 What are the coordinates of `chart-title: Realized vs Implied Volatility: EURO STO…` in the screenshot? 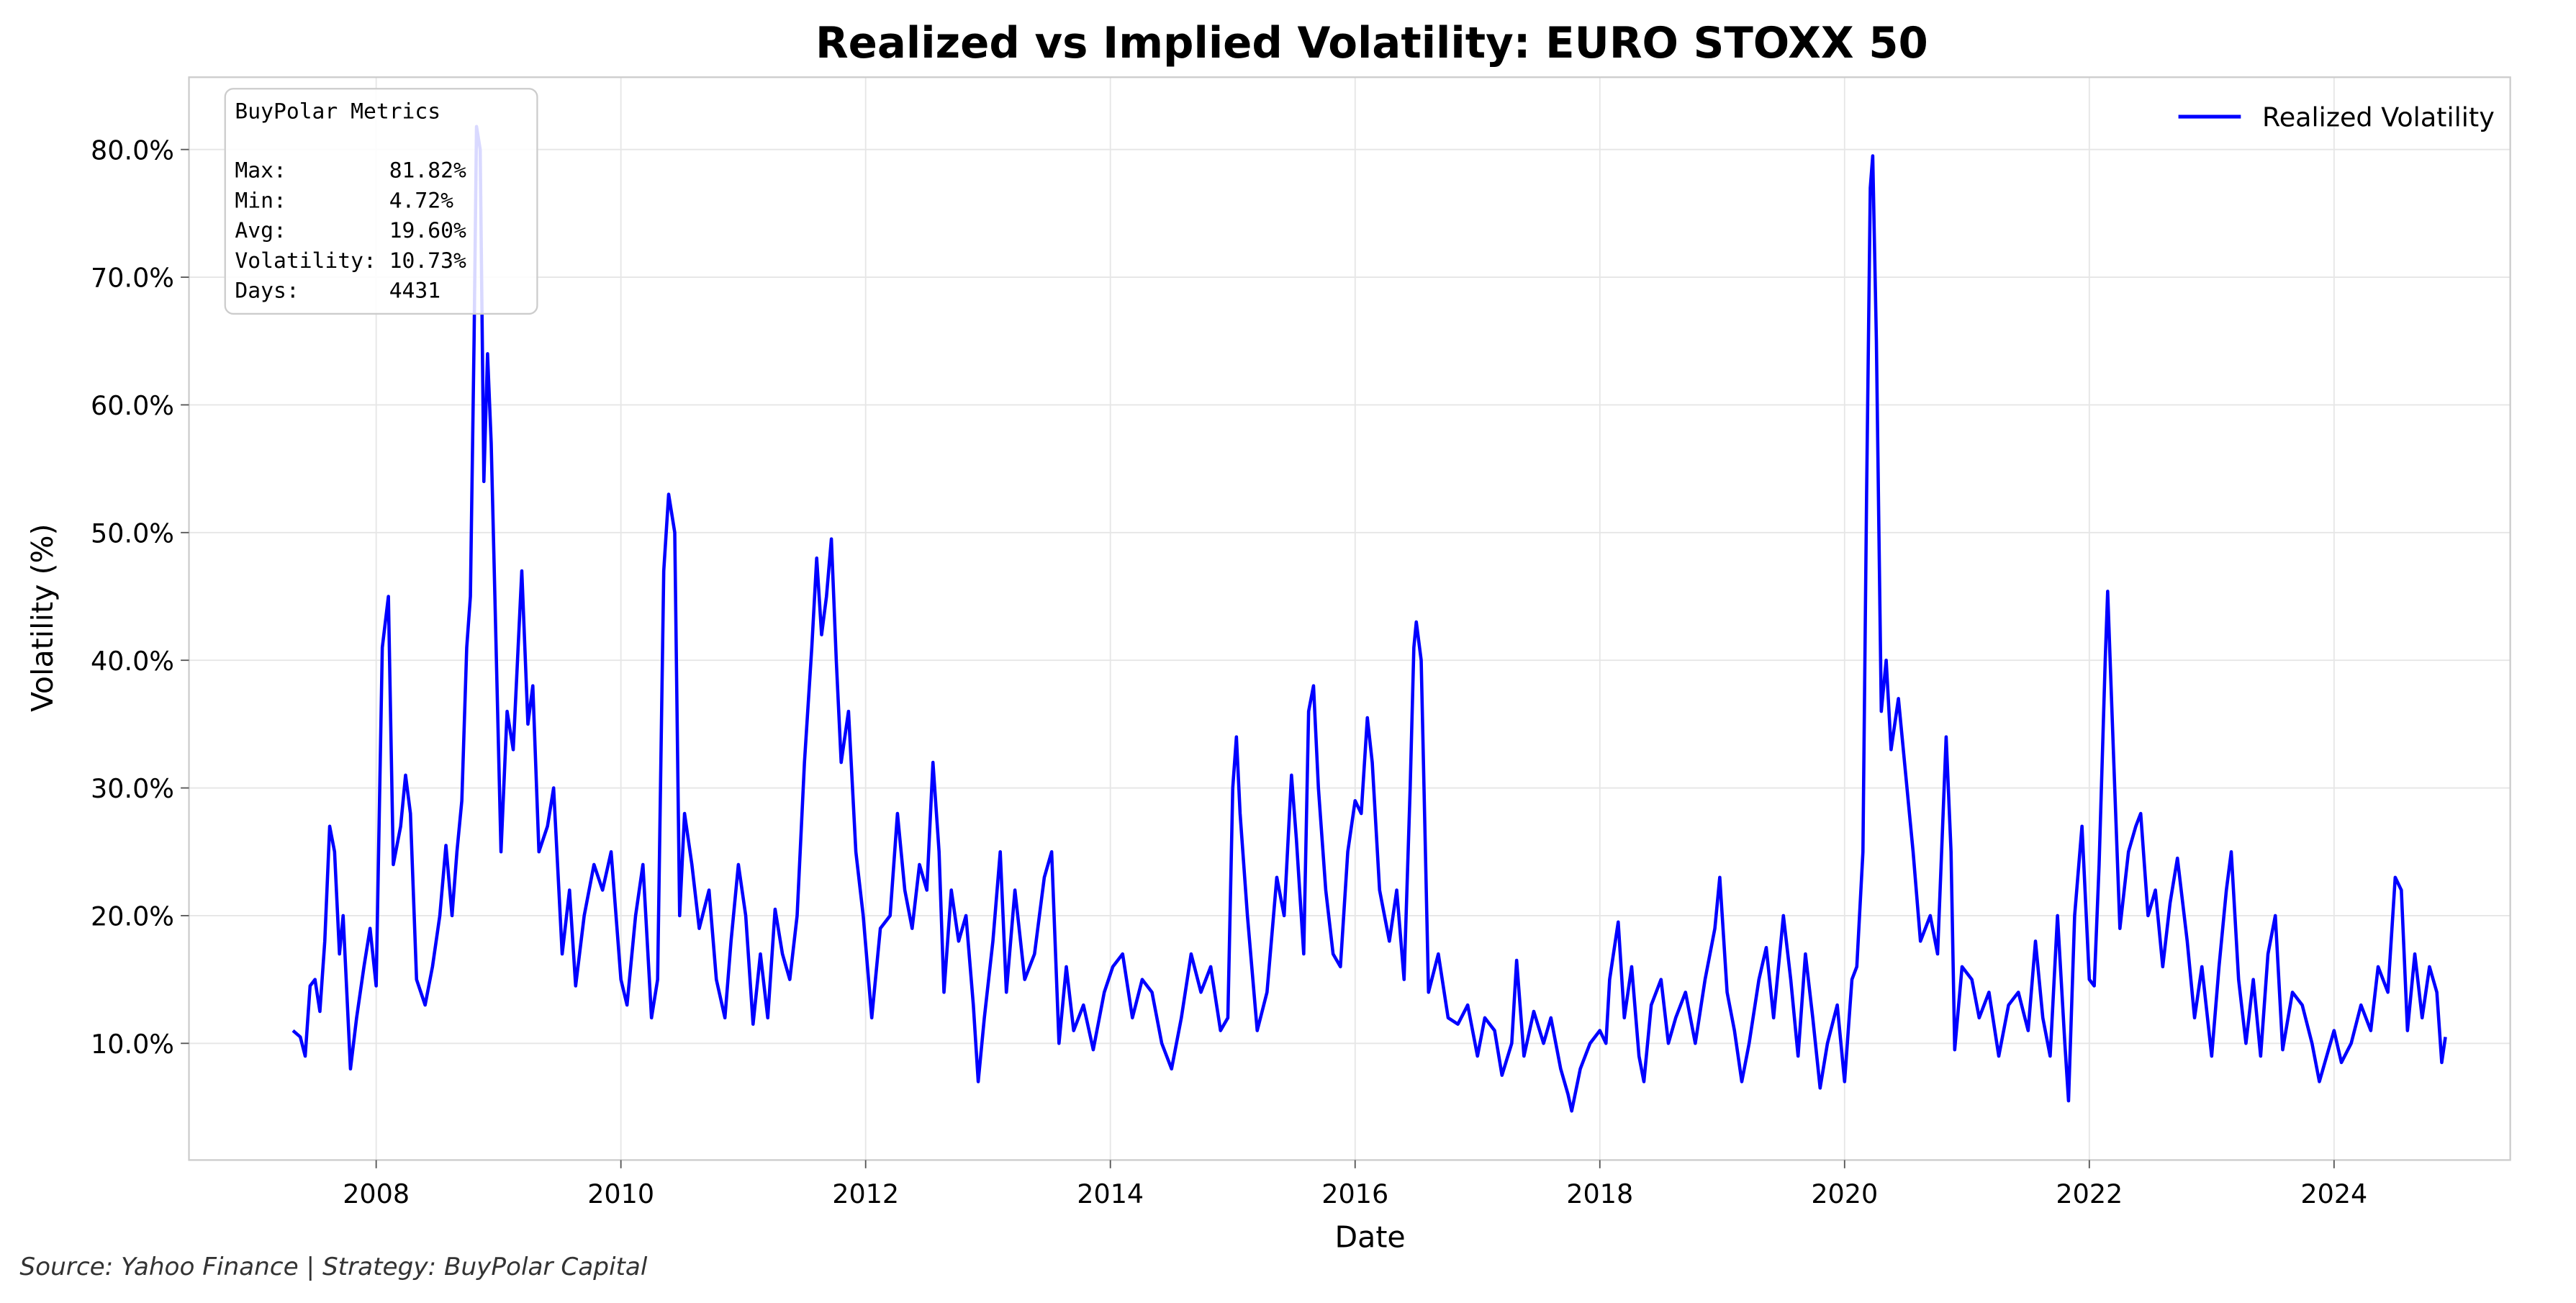 It's located at (1372, 43).